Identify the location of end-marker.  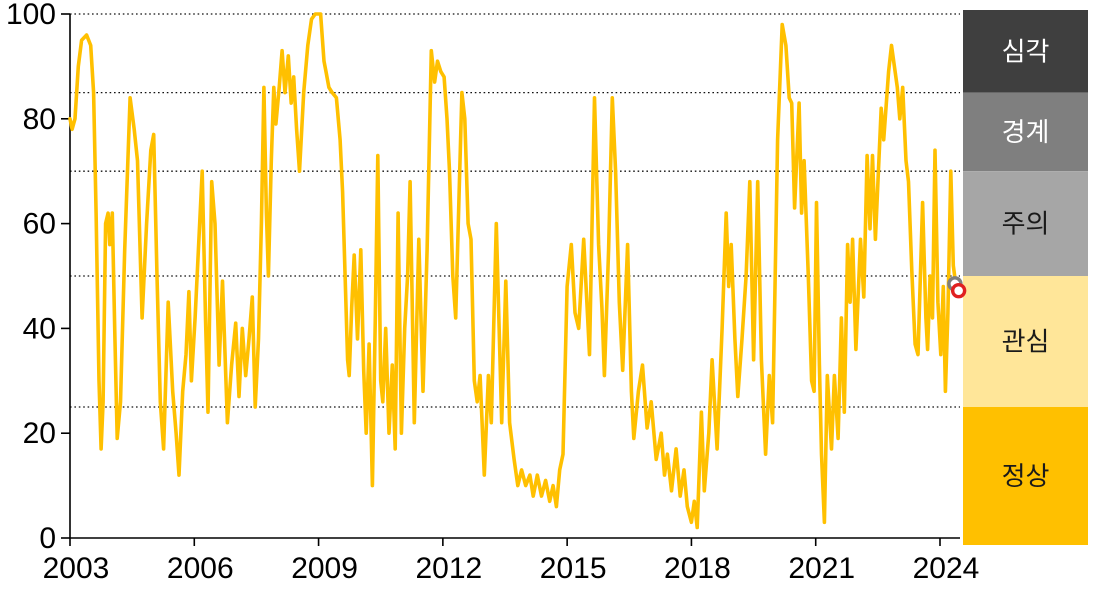
(958, 290).